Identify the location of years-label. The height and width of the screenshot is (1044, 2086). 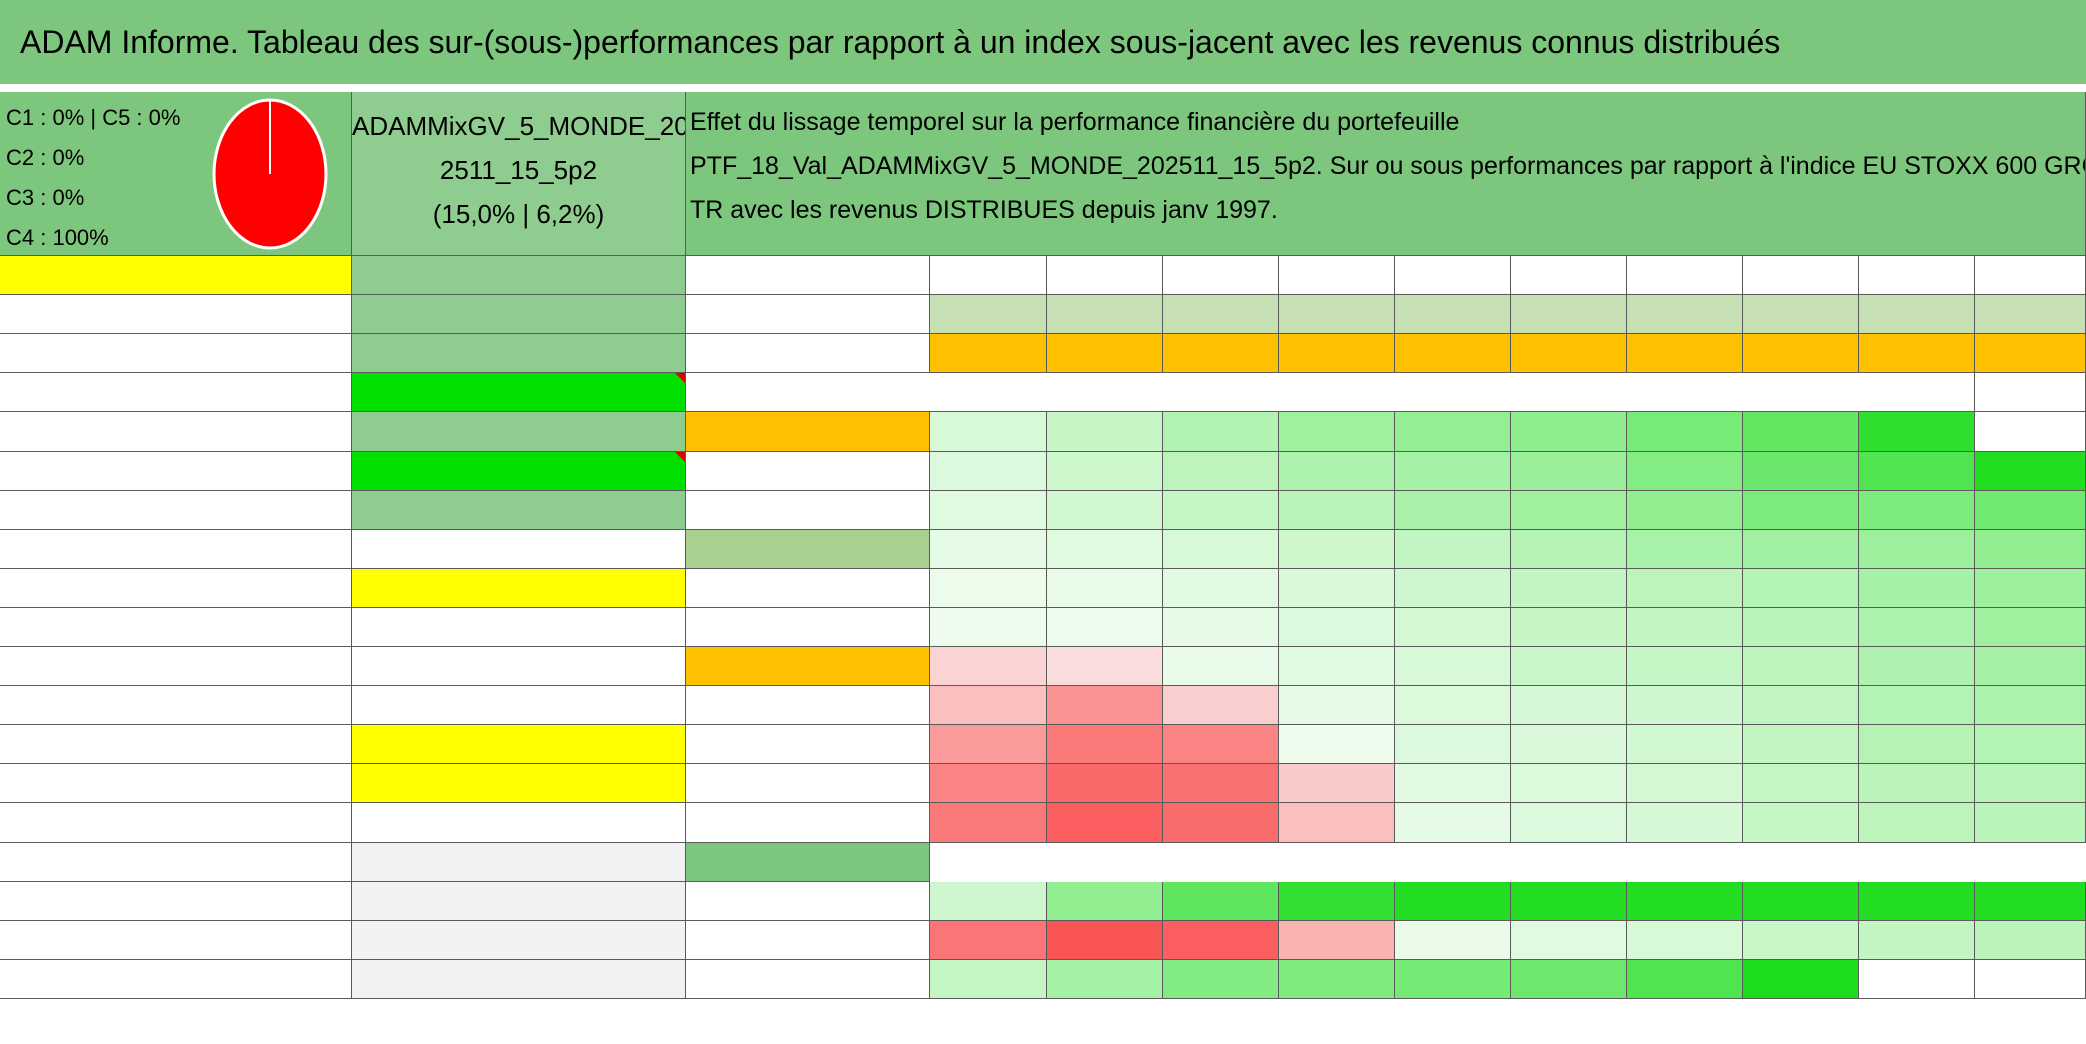
(808, 275).